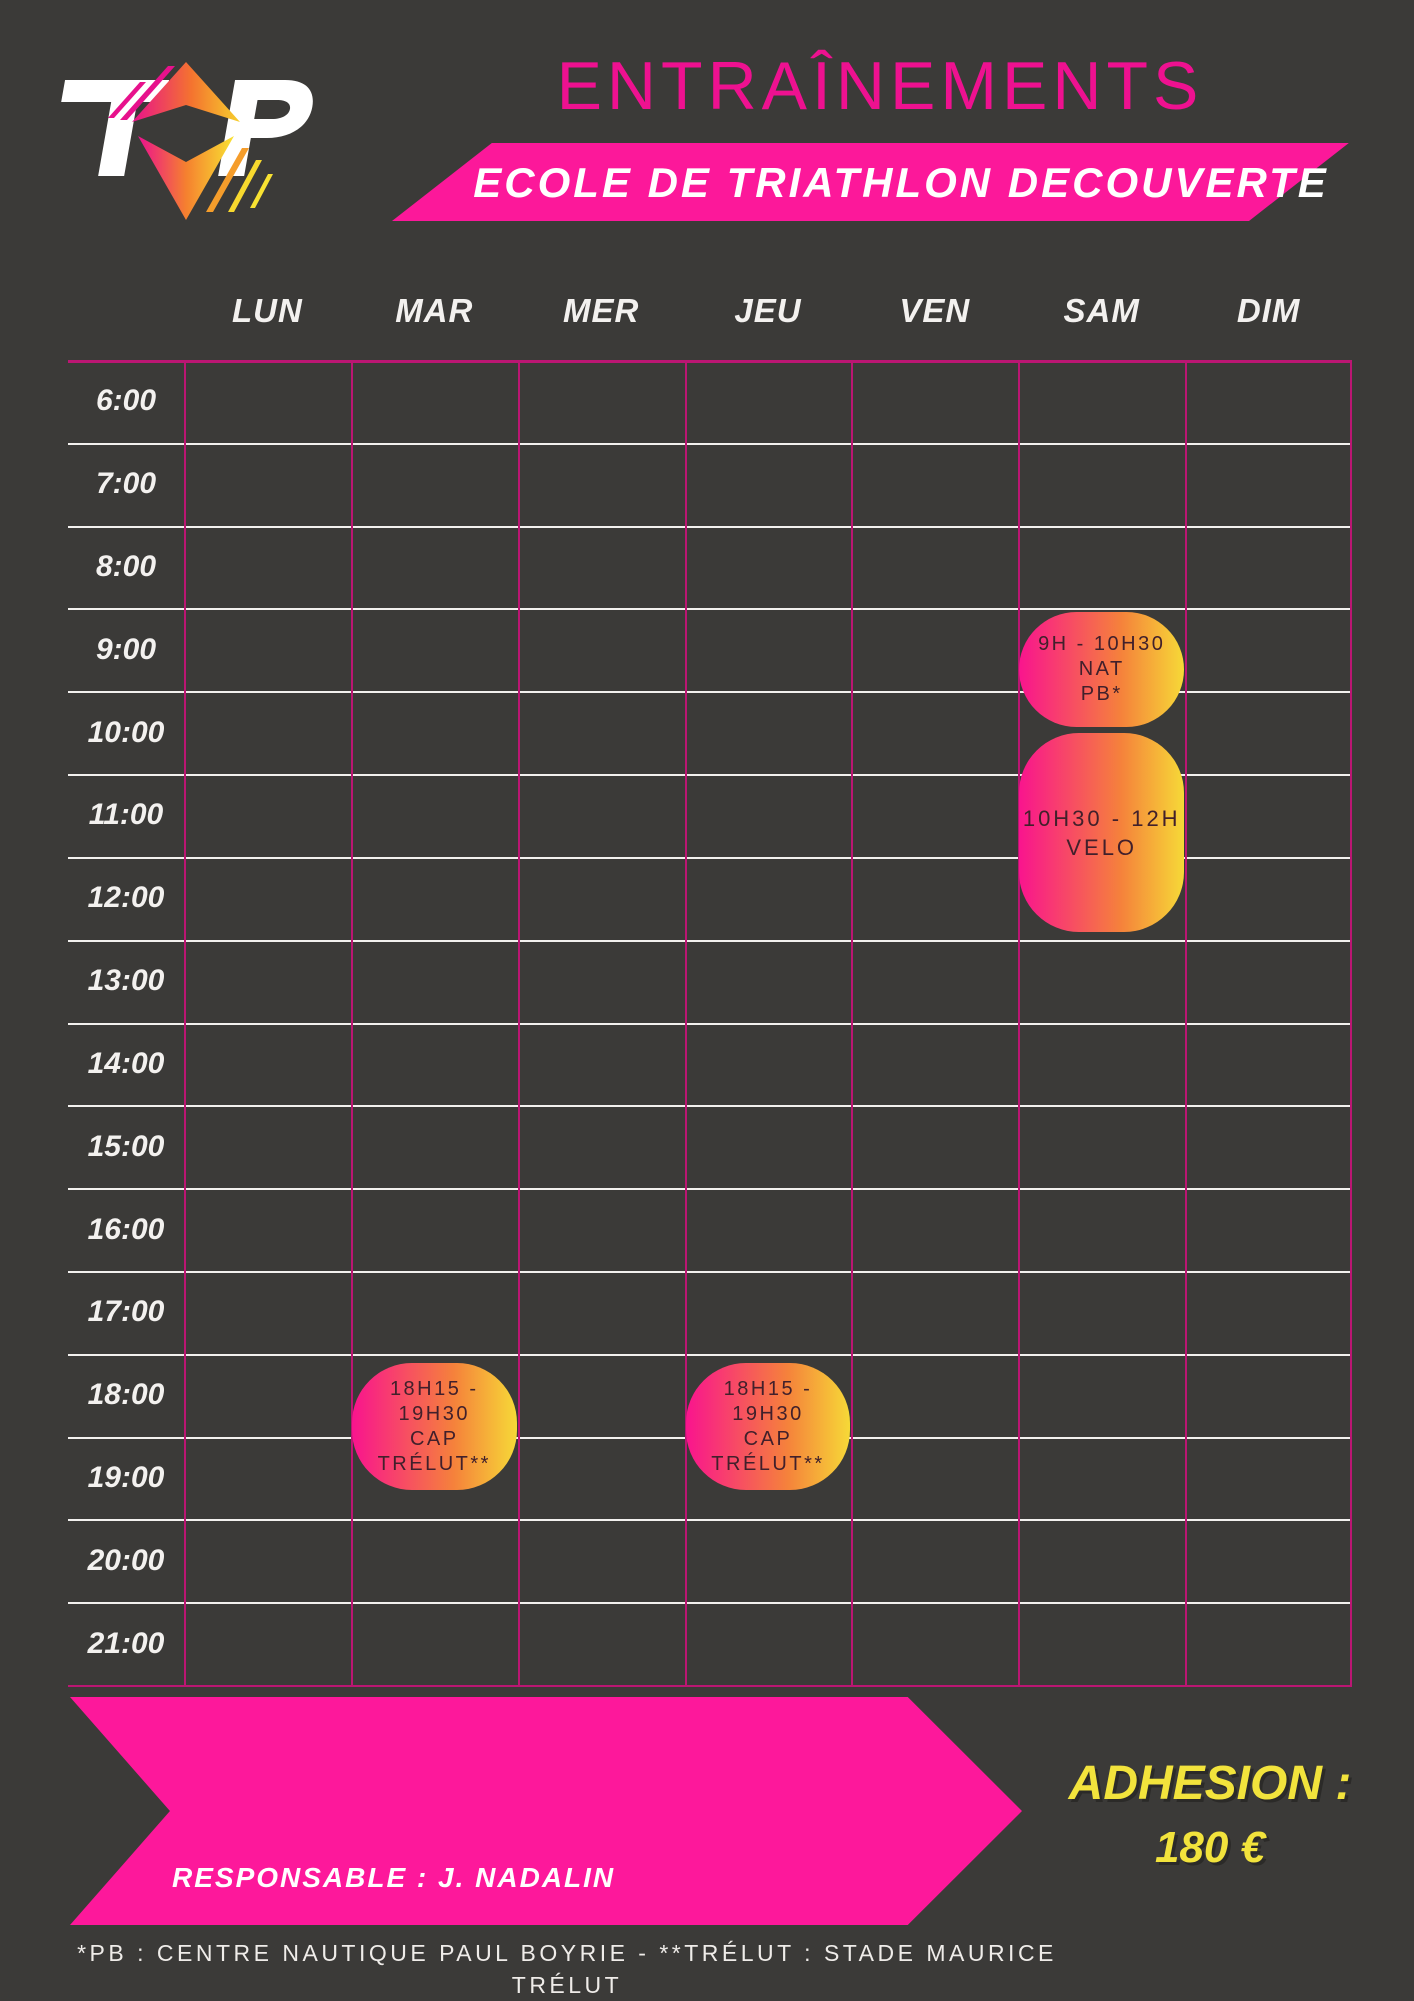 The image size is (1414, 2001). Describe the element at coordinates (710, 361) in the screenshot. I see `grid-top-border` at that location.